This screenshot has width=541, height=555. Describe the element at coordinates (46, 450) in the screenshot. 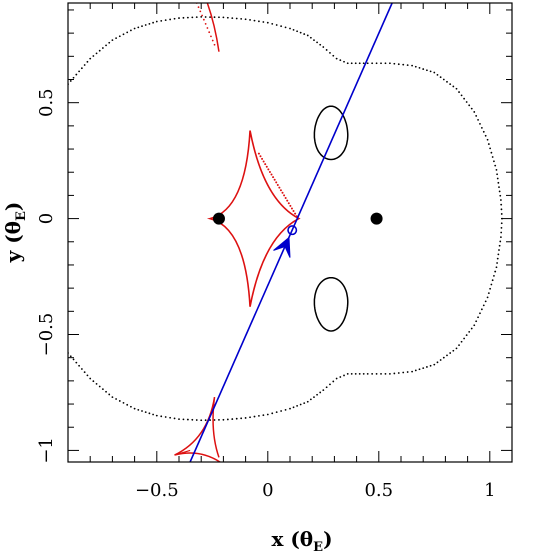

I see `y-tick-label: −1` at that location.